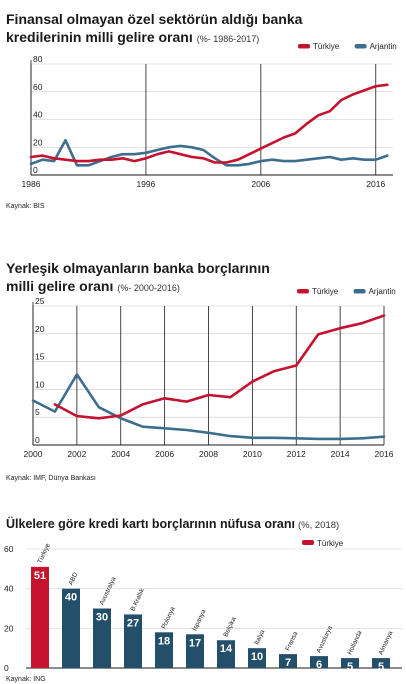 This screenshot has width=406, height=684. I want to click on bar-value-label: 40, so click(71, 598).